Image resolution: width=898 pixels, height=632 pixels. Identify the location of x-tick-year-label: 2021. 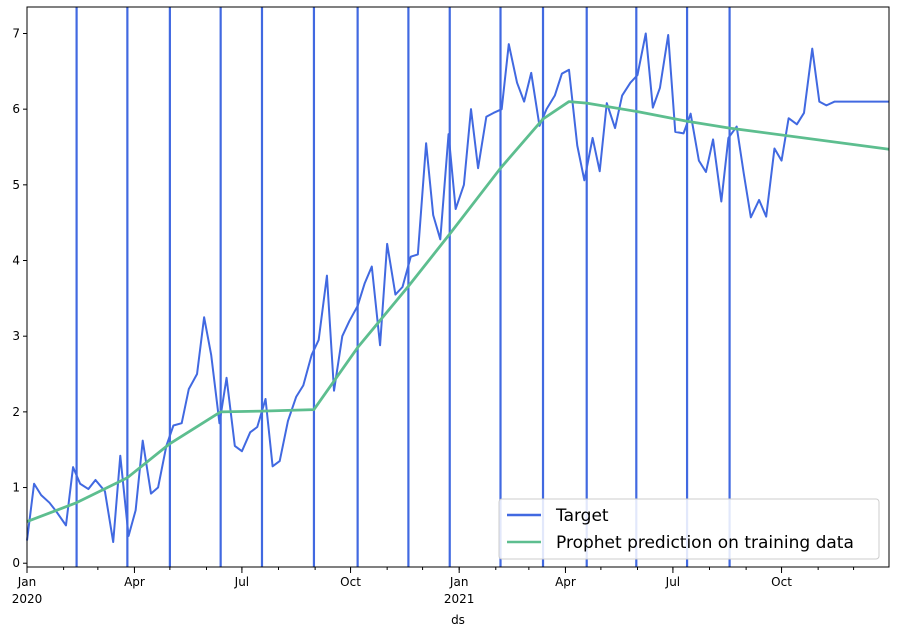
(459, 599).